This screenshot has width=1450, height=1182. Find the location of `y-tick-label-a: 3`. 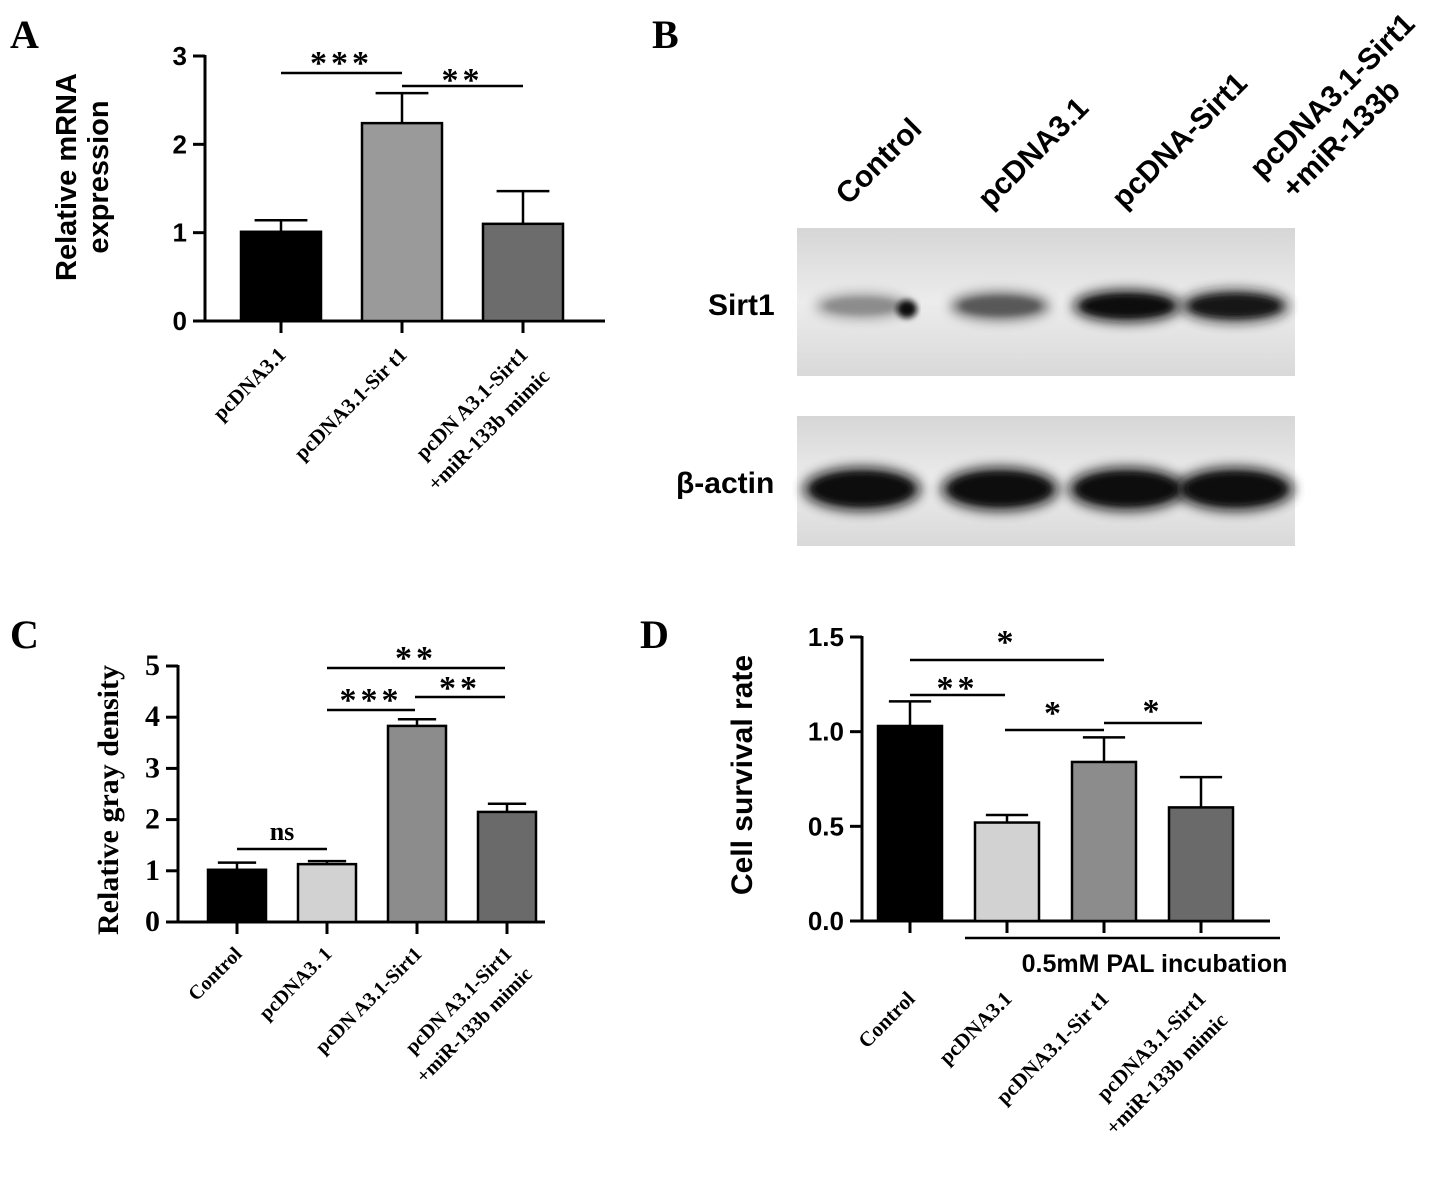

y-tick-label-a: 3 is located at coordinates (180, 56).